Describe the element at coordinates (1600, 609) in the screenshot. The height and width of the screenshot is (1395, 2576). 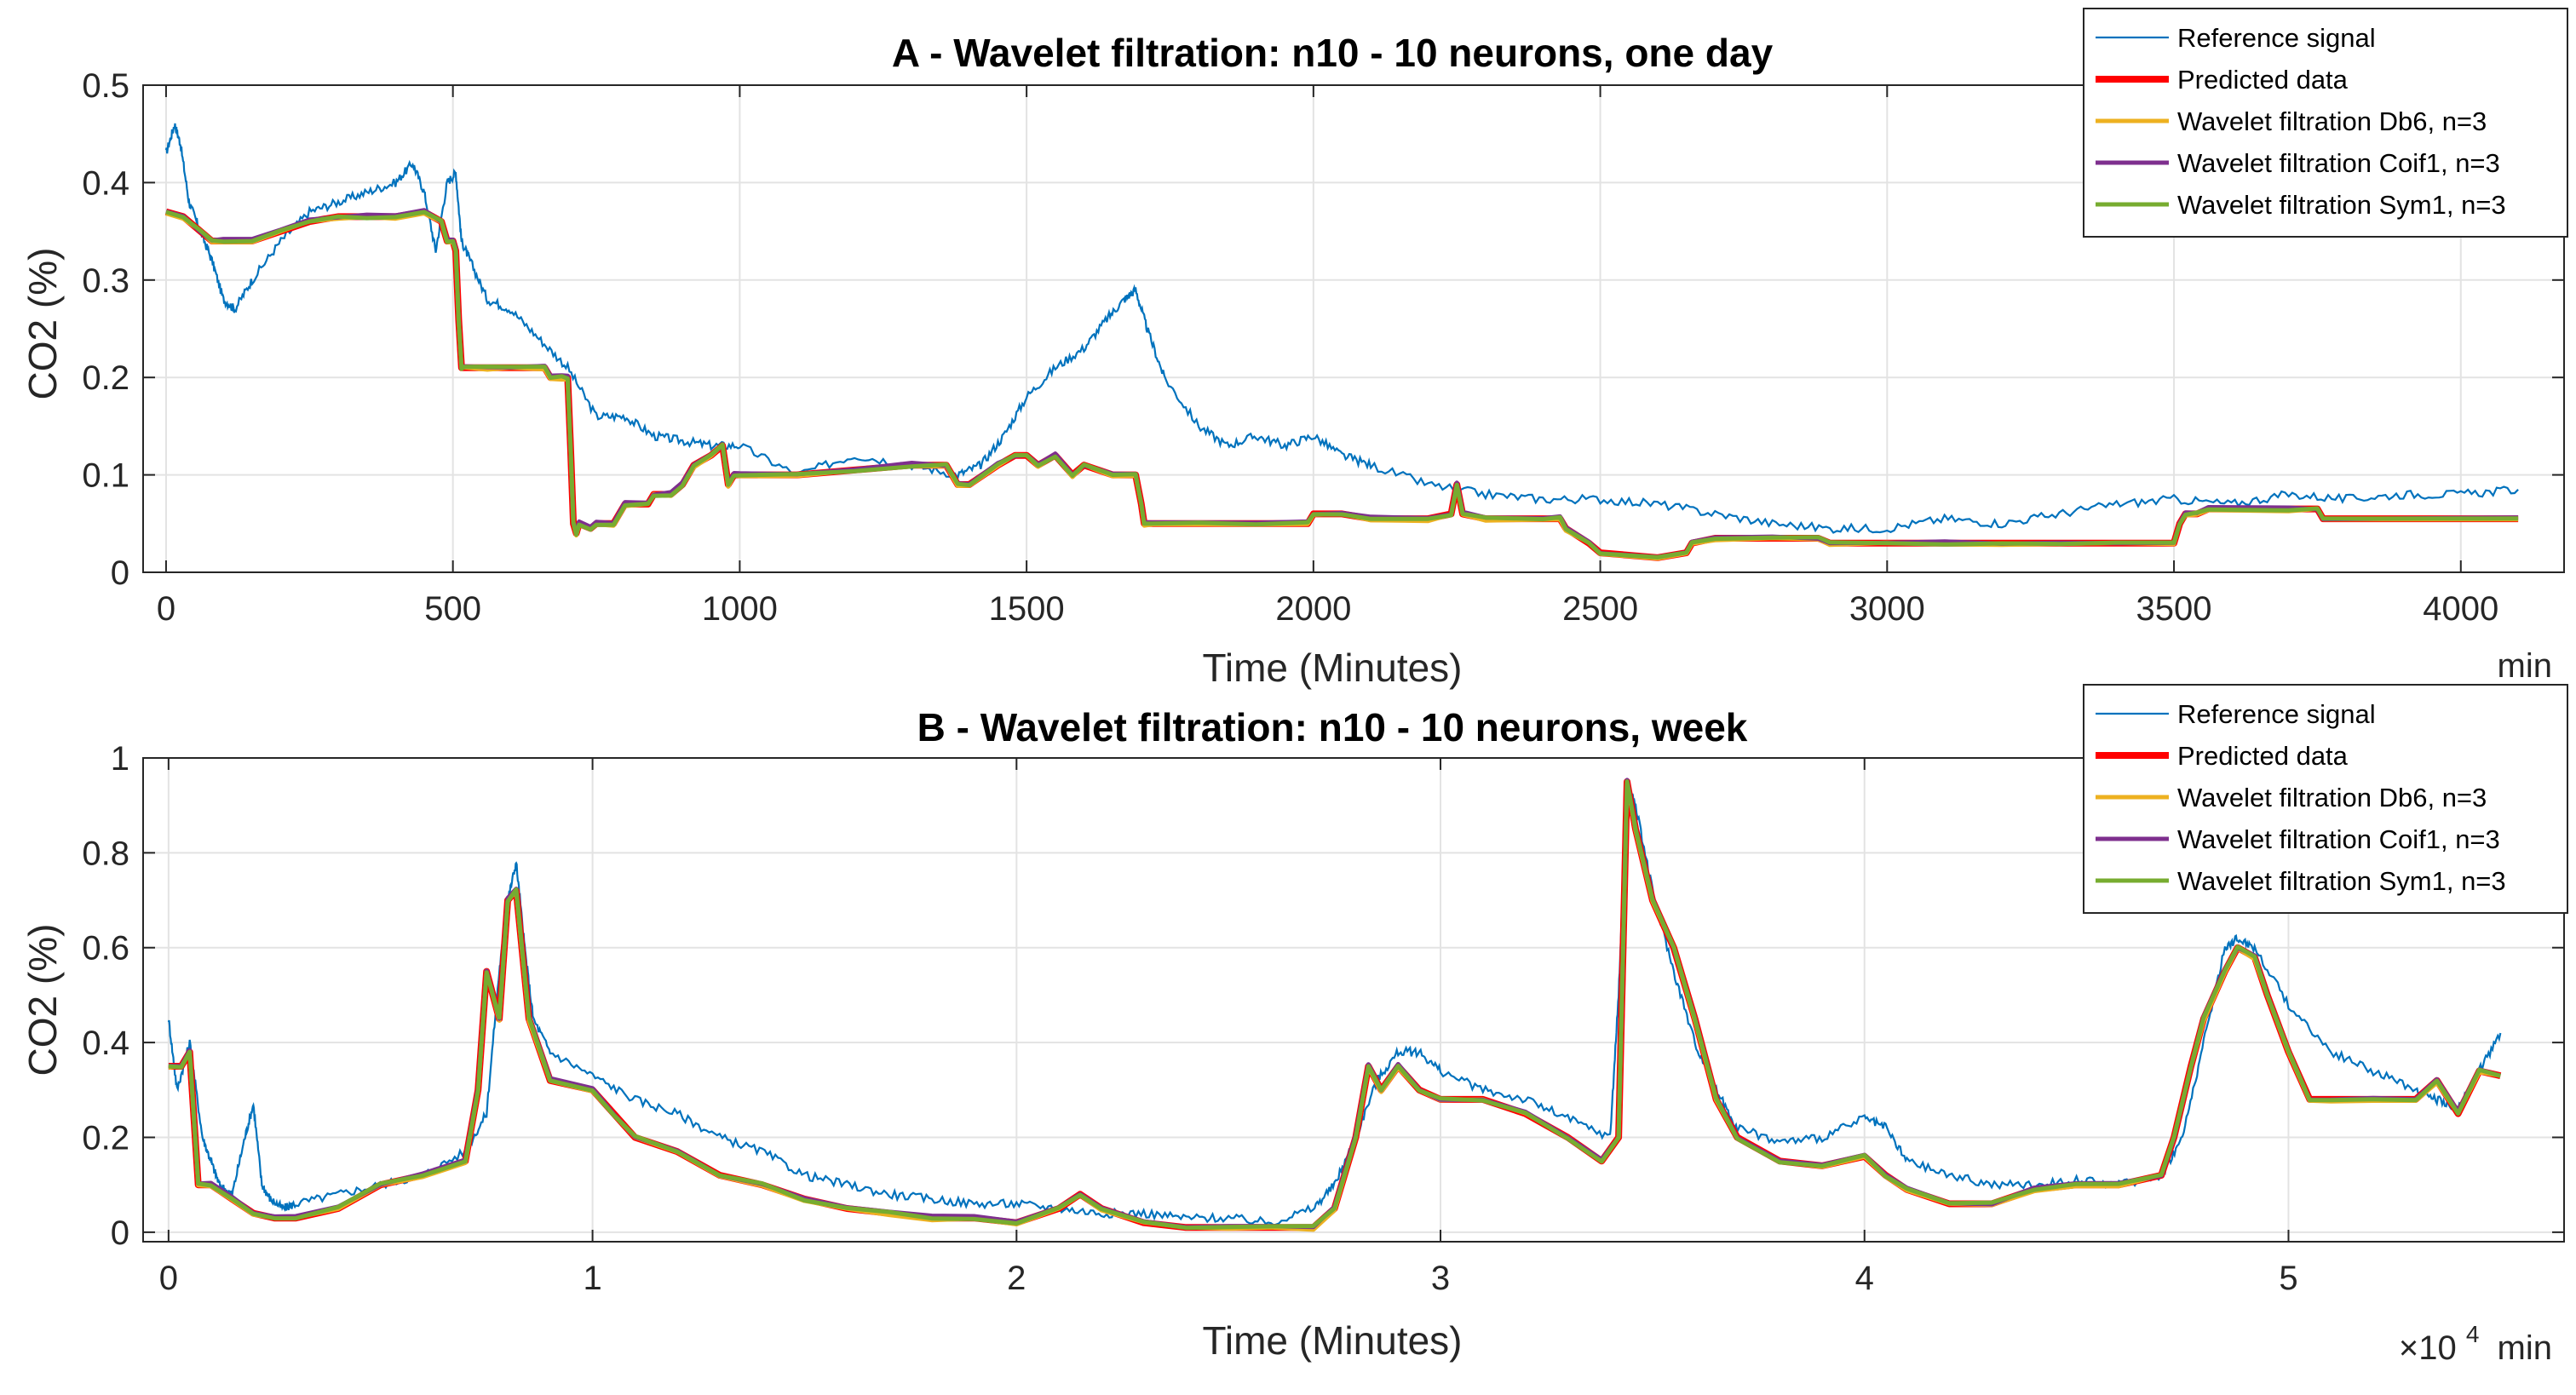
I see `x-tick-label: 2500` at that location.